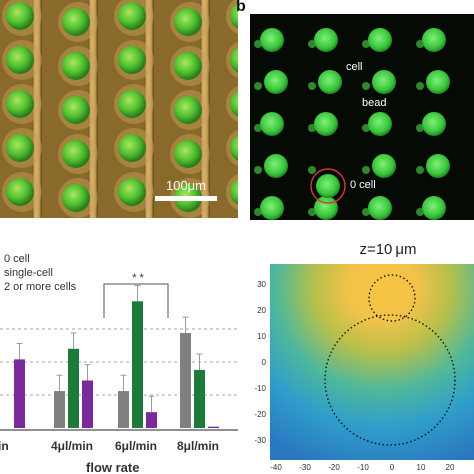 The width and height of the screenshot is (474, 474). I want to click on legend-multi-cell: 2 or more cells, so click(40, 287).